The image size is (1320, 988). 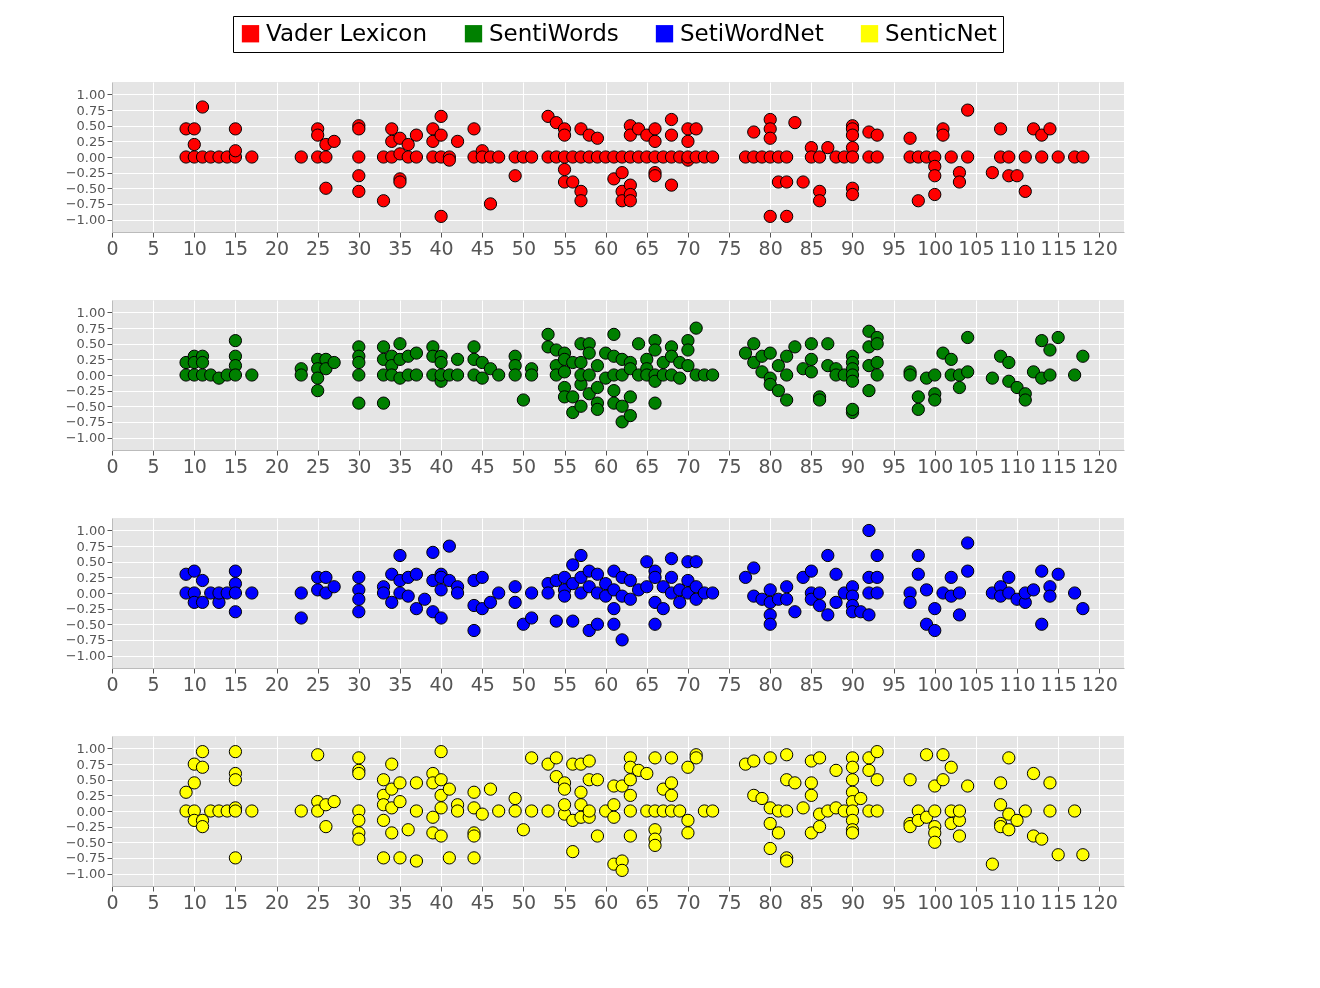 What do you see at coordinates (752, 32) in the screenshot?
I see `legend-label: SetiWordNet` at bounding box center [752, 32].